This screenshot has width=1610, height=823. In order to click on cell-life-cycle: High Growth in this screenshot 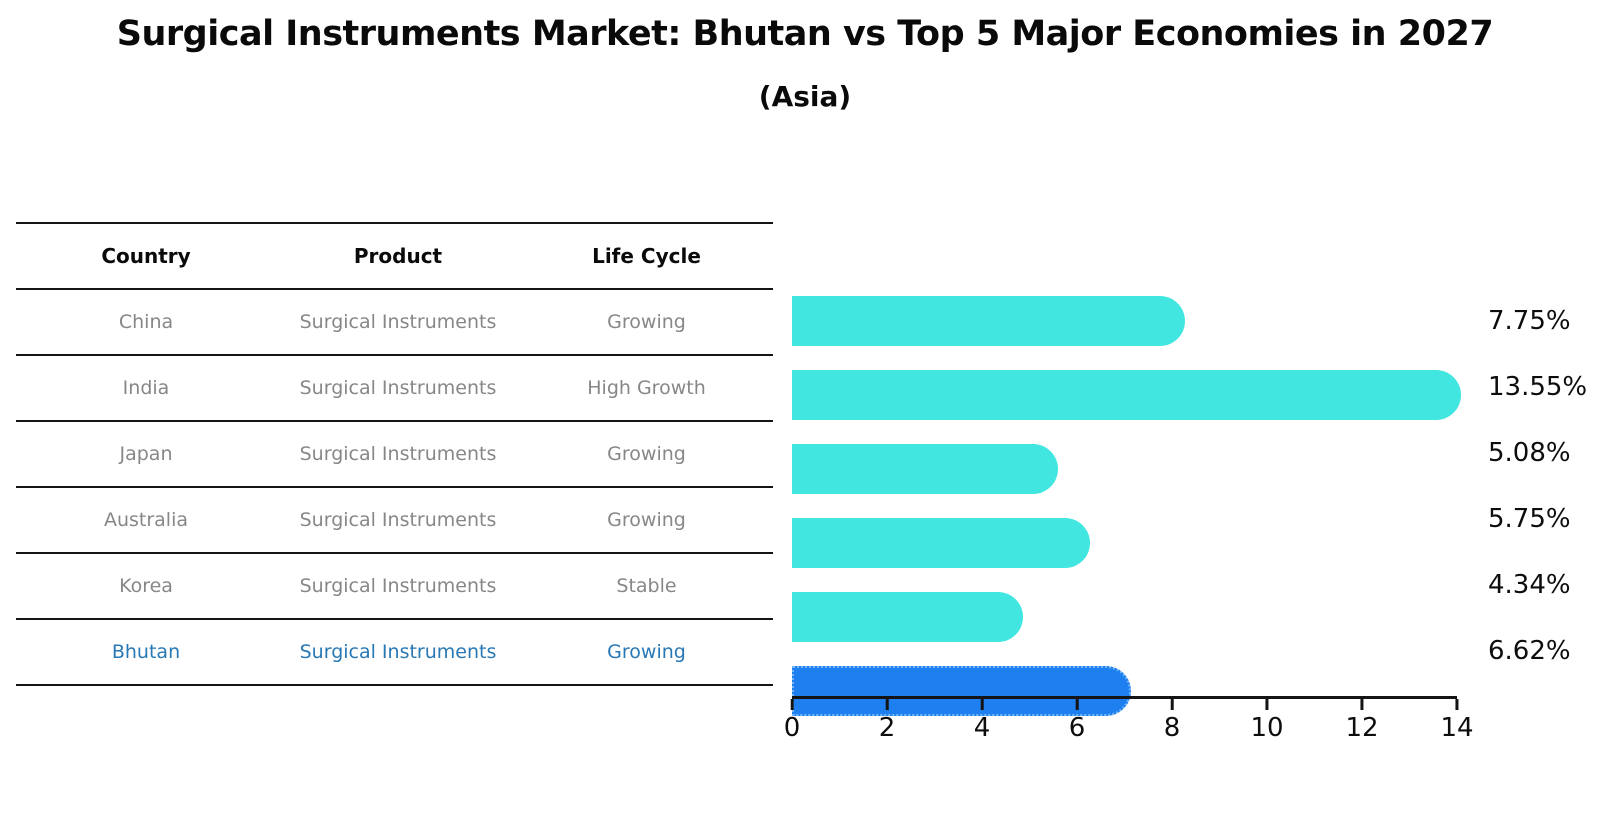, I will do `click(646, 388)`.